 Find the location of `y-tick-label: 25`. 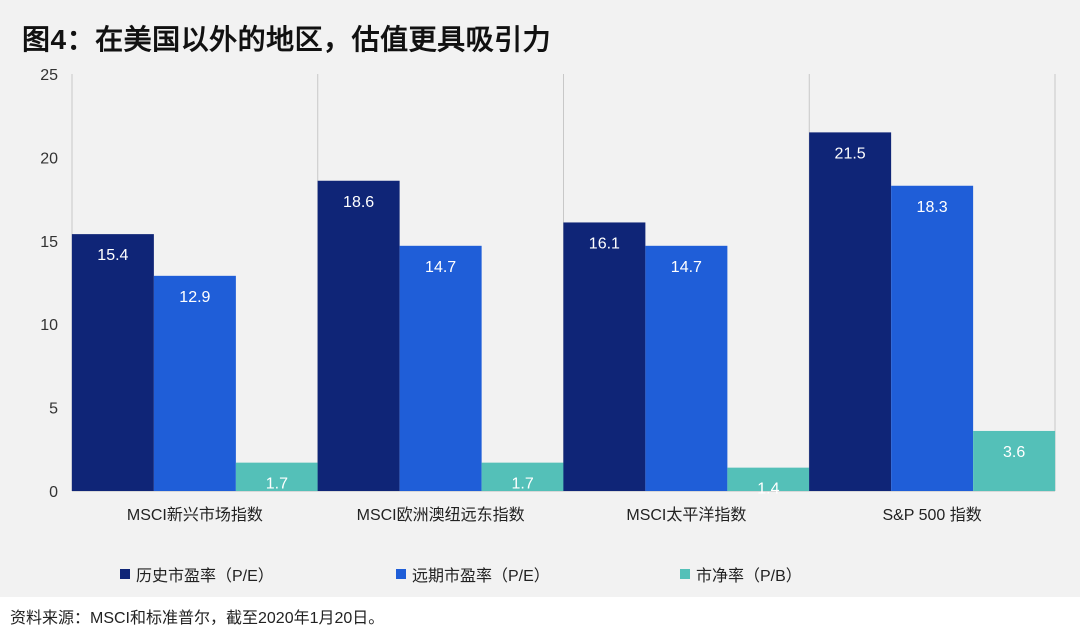

y-tick-label: 25 is located at coordinates (49, 75).